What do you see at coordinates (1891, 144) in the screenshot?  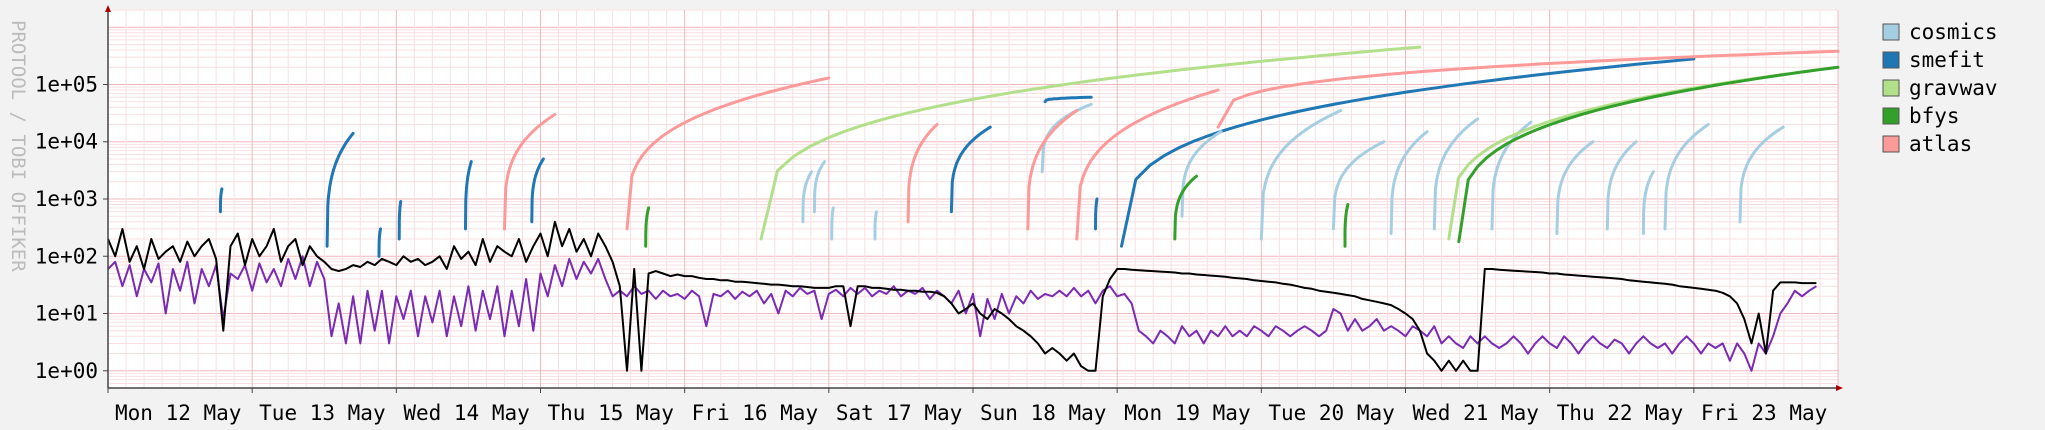 I see `atlas-legend-swatch` at bounding box center [1891, 144].